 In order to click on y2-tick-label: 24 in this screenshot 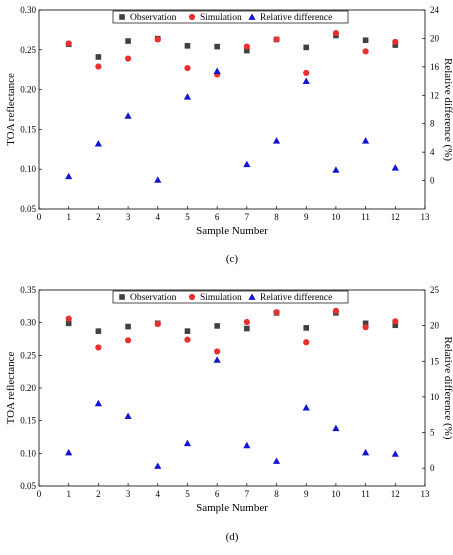, I will do `click(435, 10)`.